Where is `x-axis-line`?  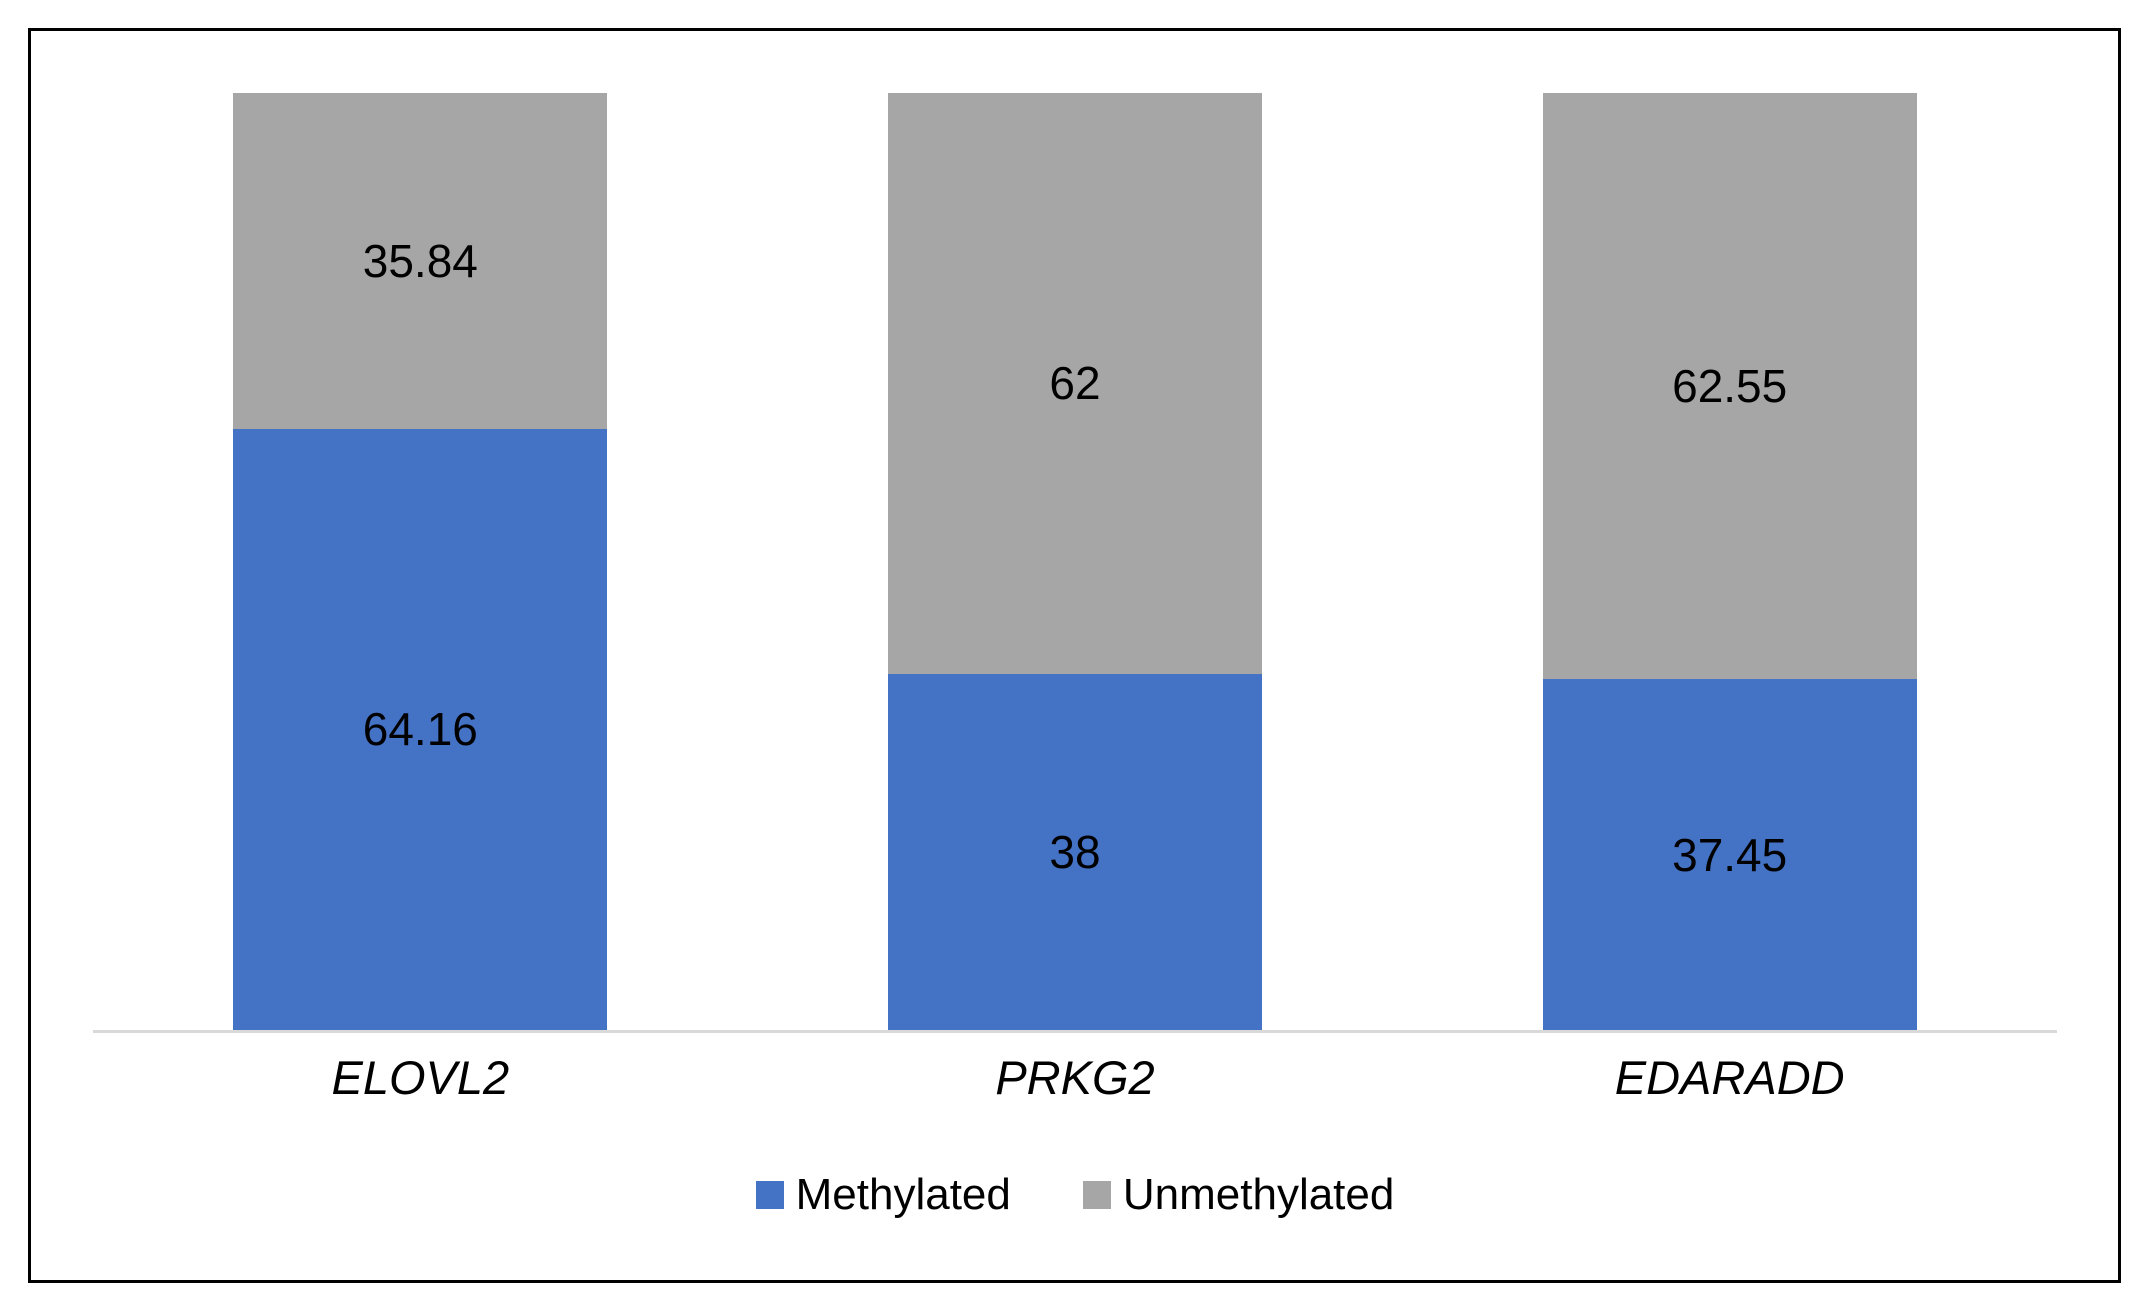 x-axis-line is located at coordinates (1075, 1031).